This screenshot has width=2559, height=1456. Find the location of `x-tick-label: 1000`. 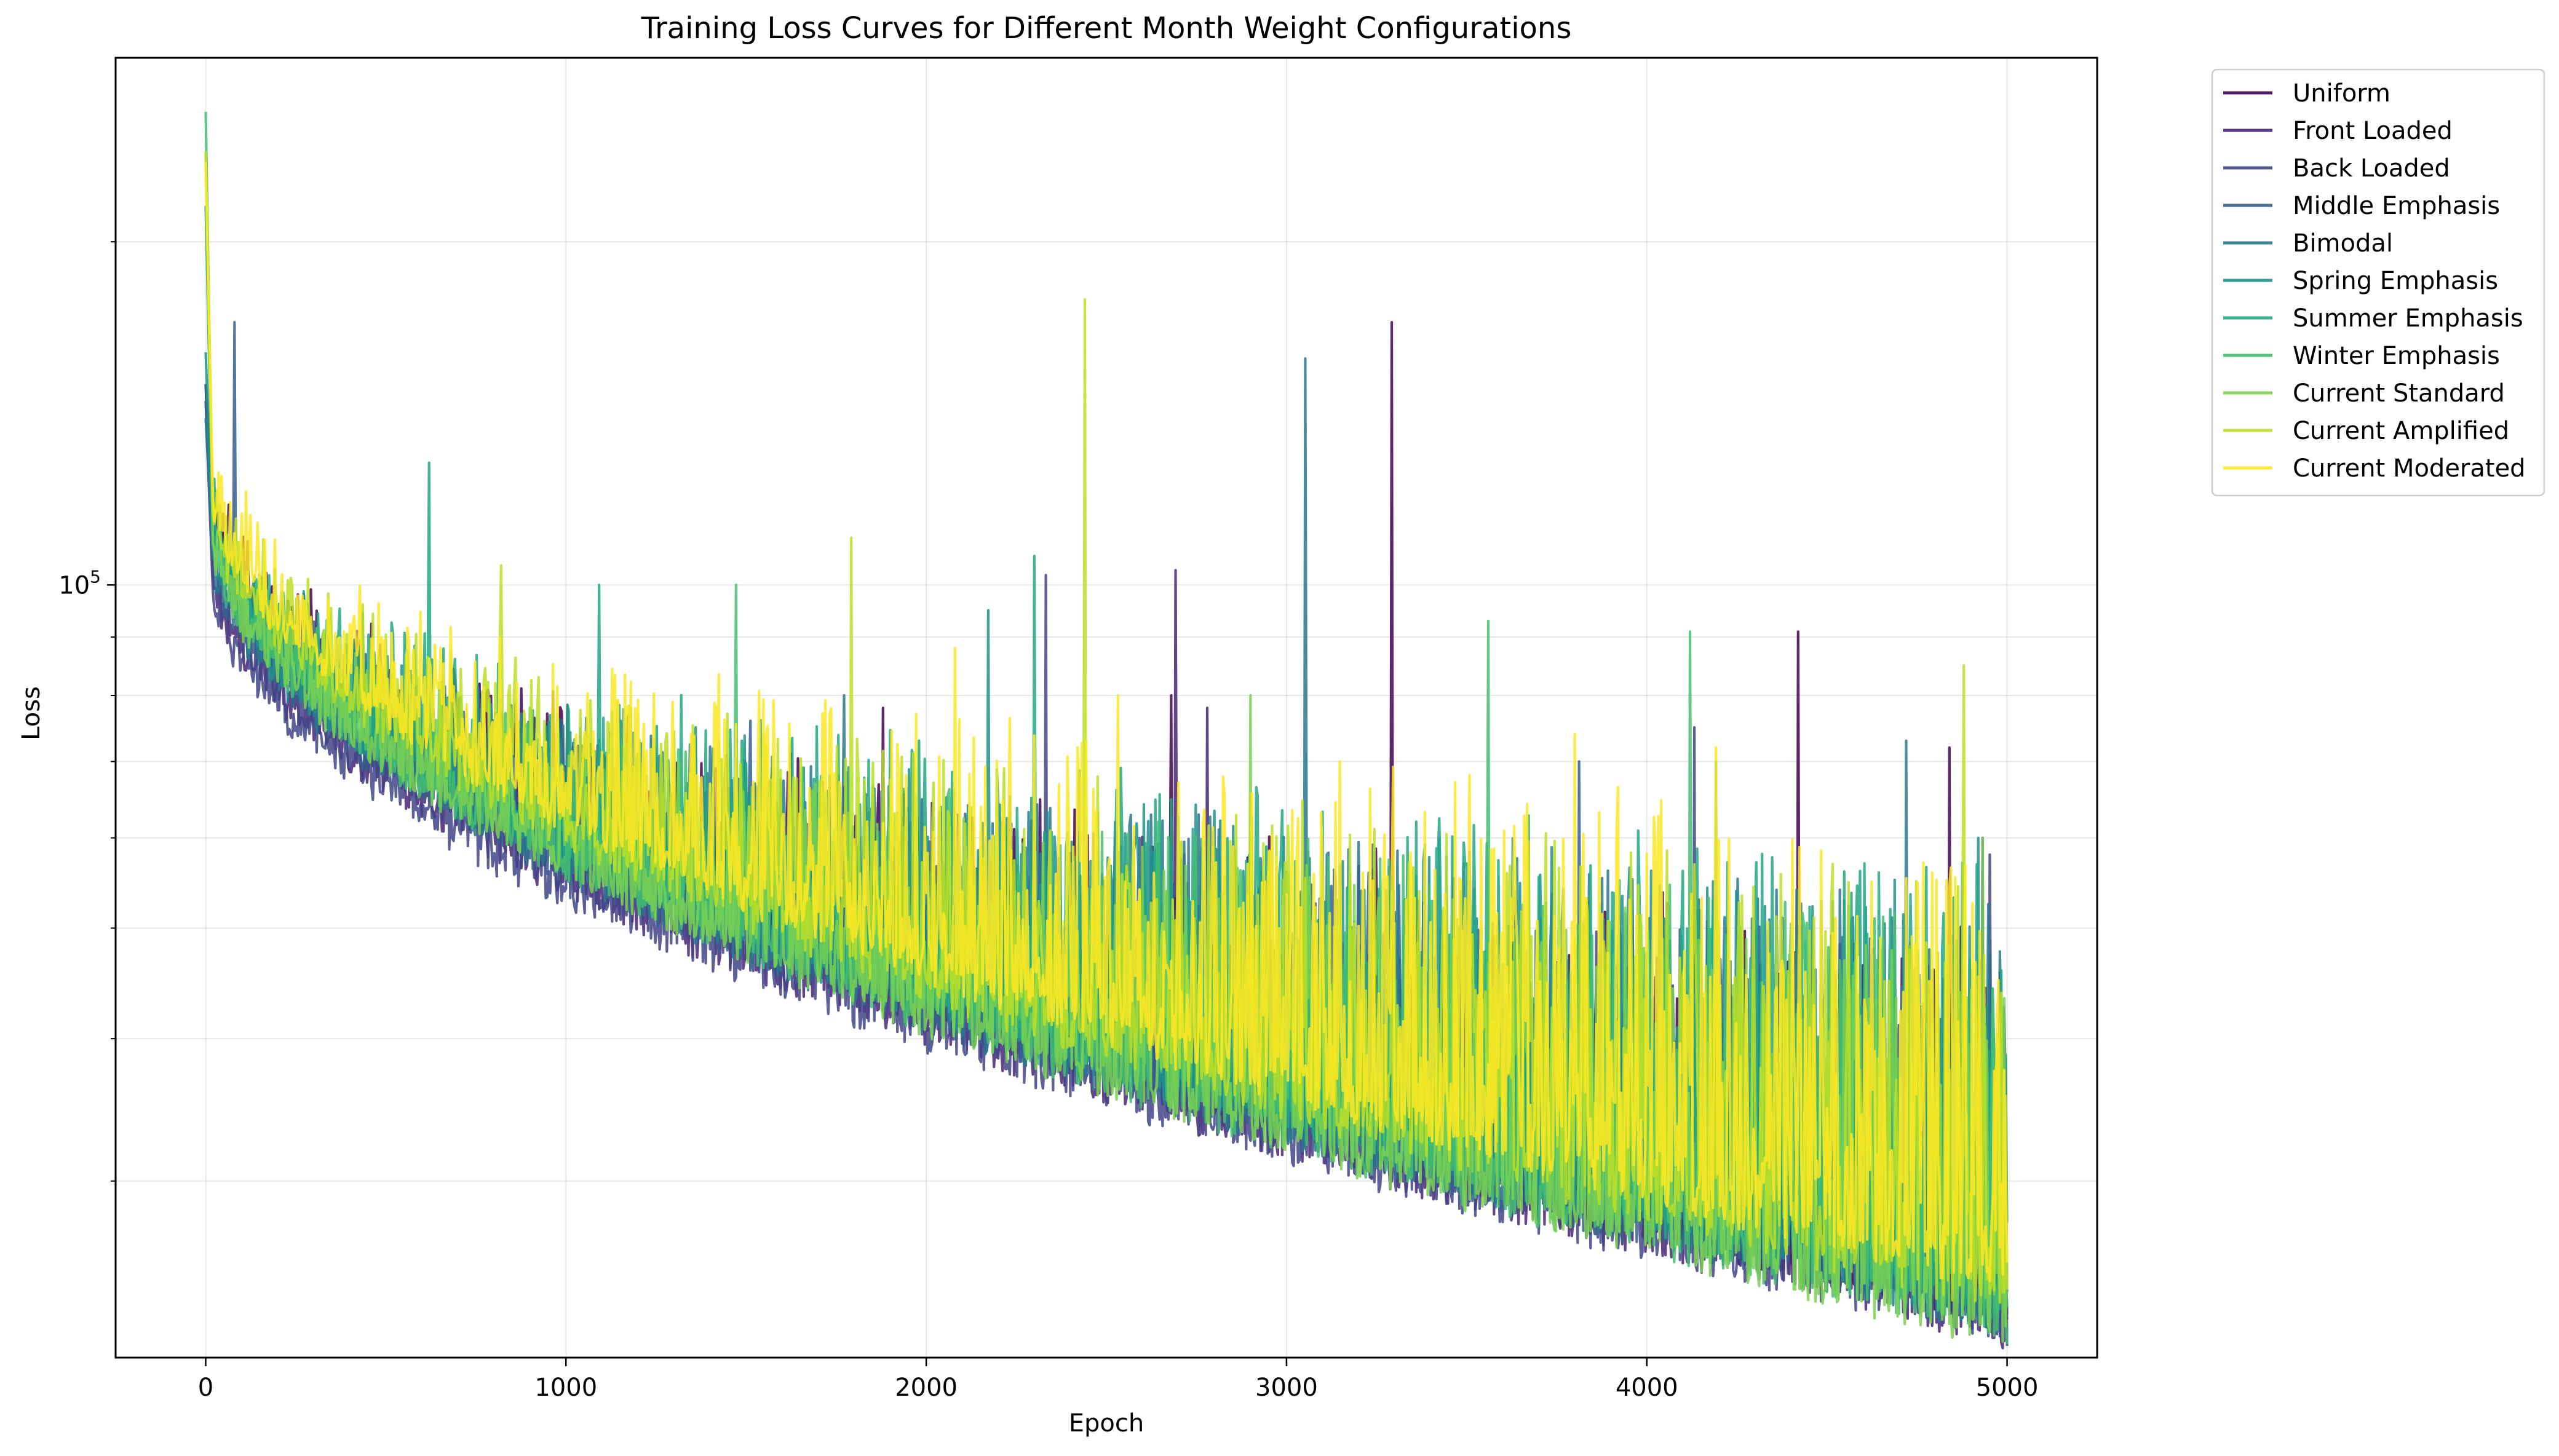

x-tick-label: 1000 is located at coordinates (565, 1388).